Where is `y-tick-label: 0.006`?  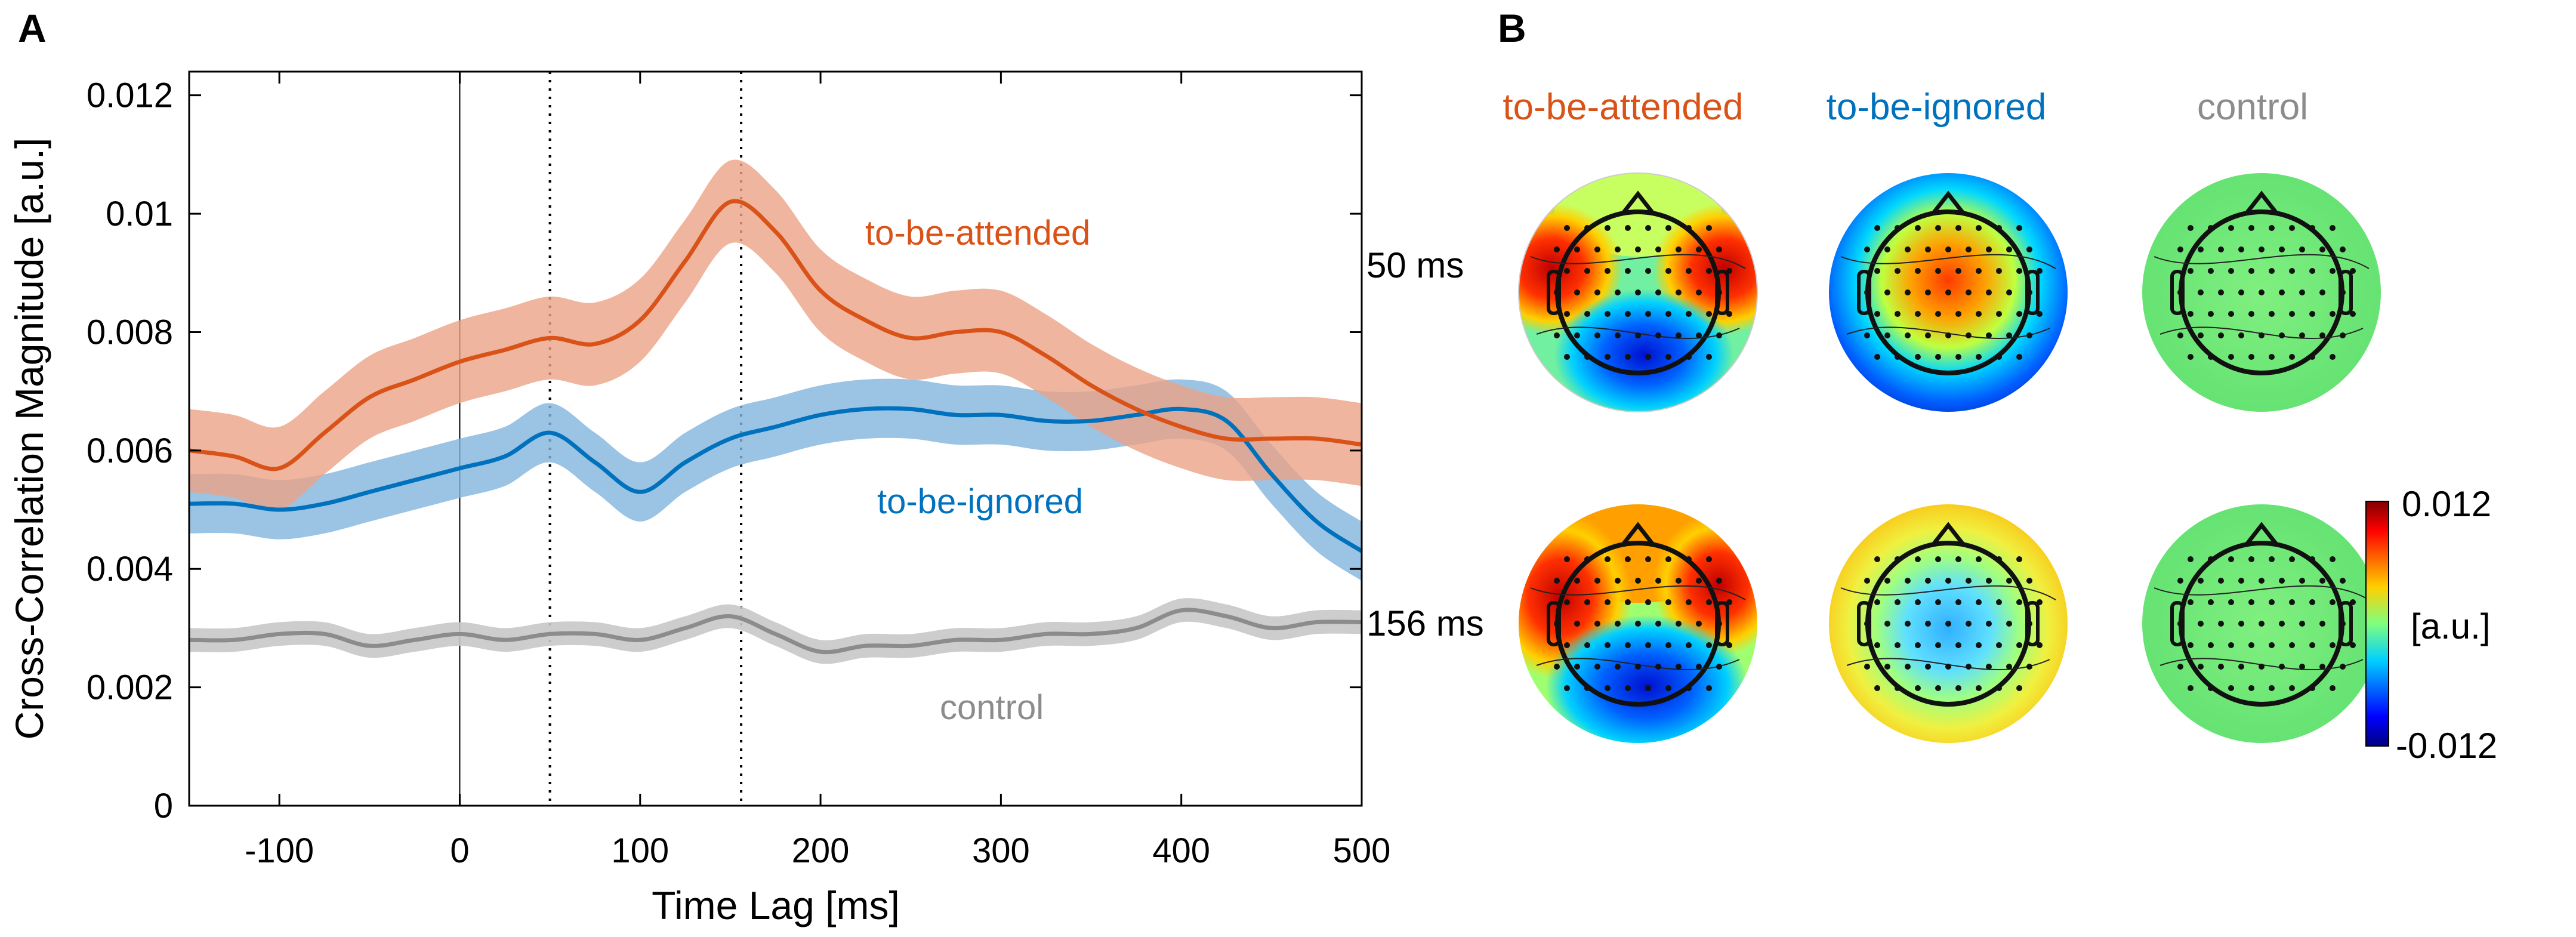
y-tick-label: 0.006 is located at coordinates (130, 450).